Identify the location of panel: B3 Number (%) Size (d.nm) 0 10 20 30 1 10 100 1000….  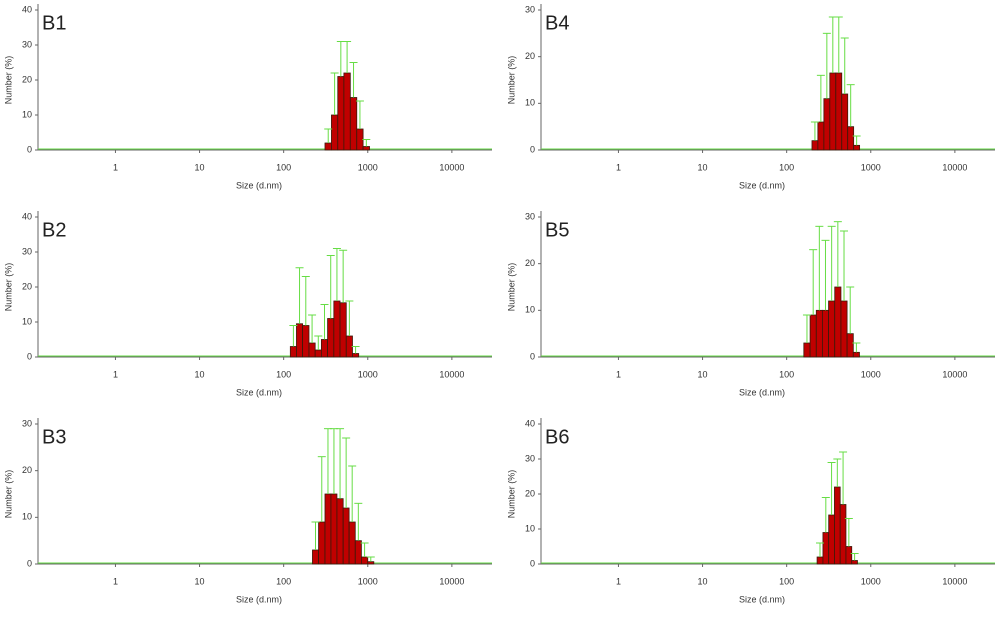
(247, 511).